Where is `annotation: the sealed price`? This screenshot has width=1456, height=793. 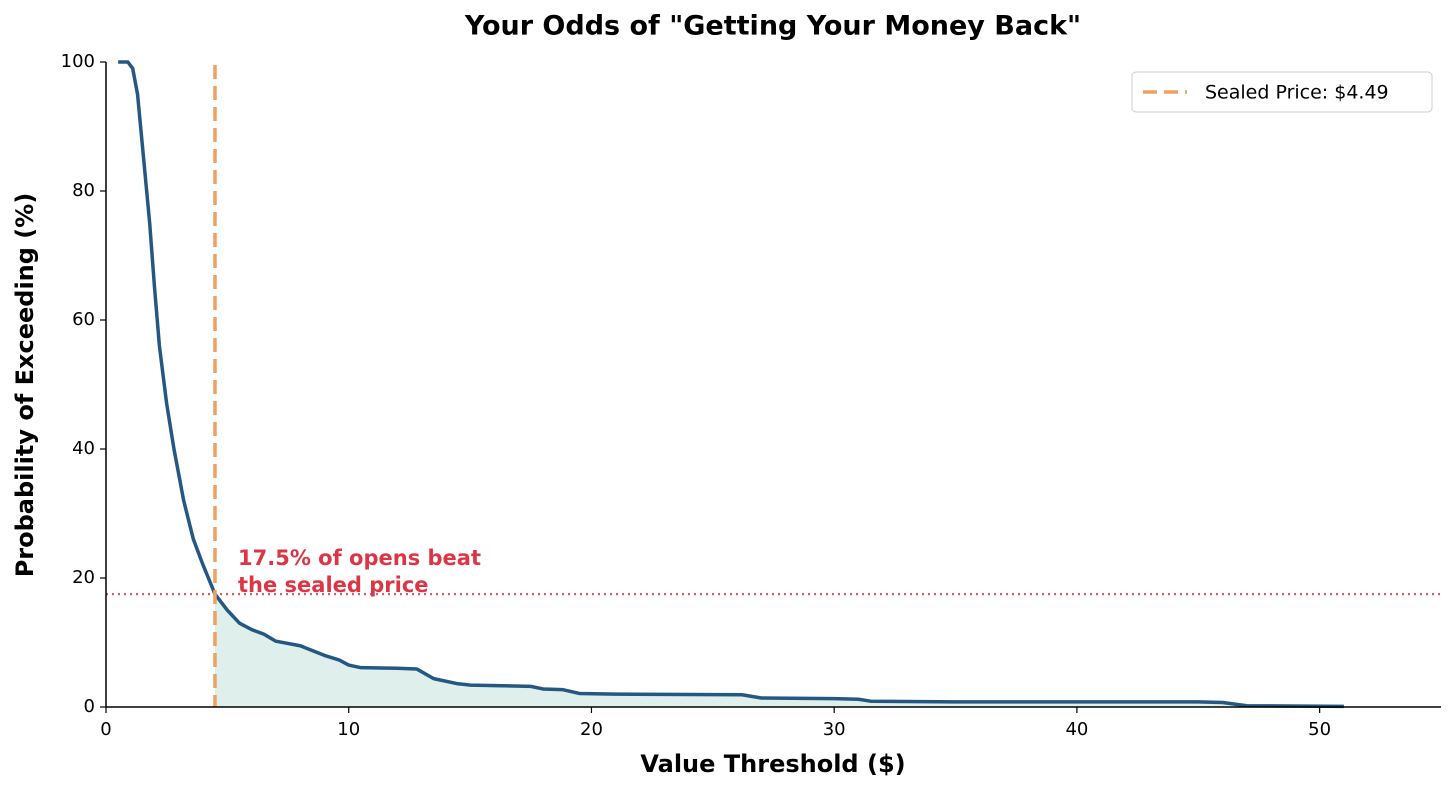 annotation: the sealed price is located at coordinates (333, 585).